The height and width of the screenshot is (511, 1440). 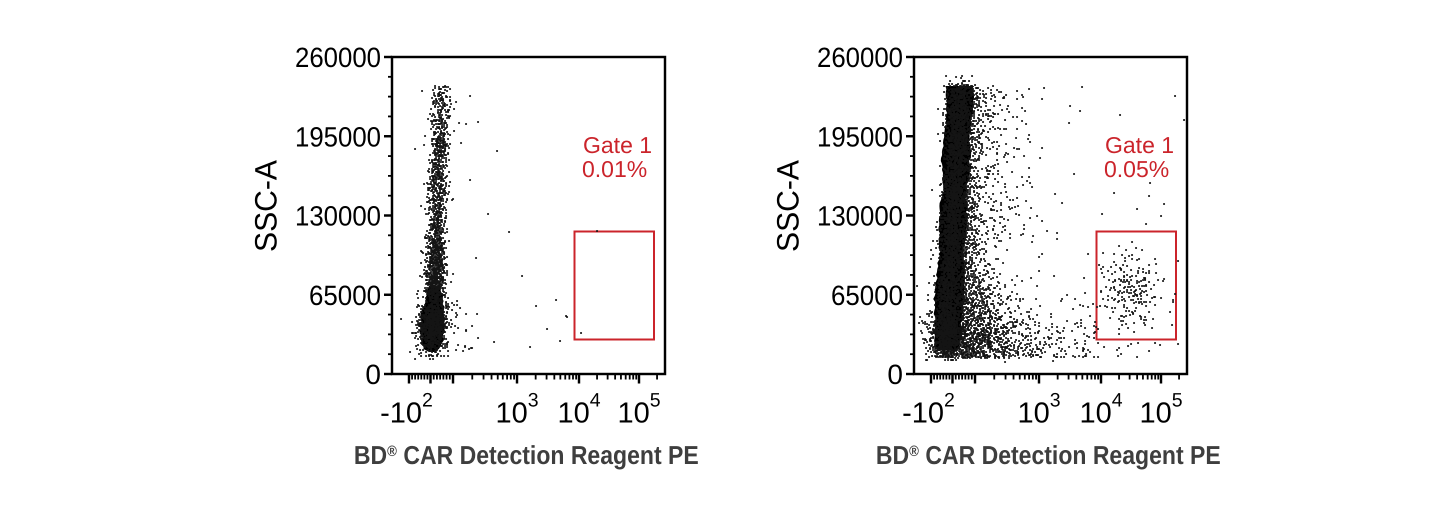 What do you see at coordinates (614, 169) in the screenshot?
I see `svg-text: 0.01%` at bounding box center [614, 169].